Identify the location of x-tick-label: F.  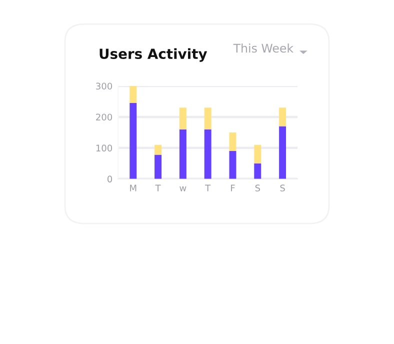
(233, 188).